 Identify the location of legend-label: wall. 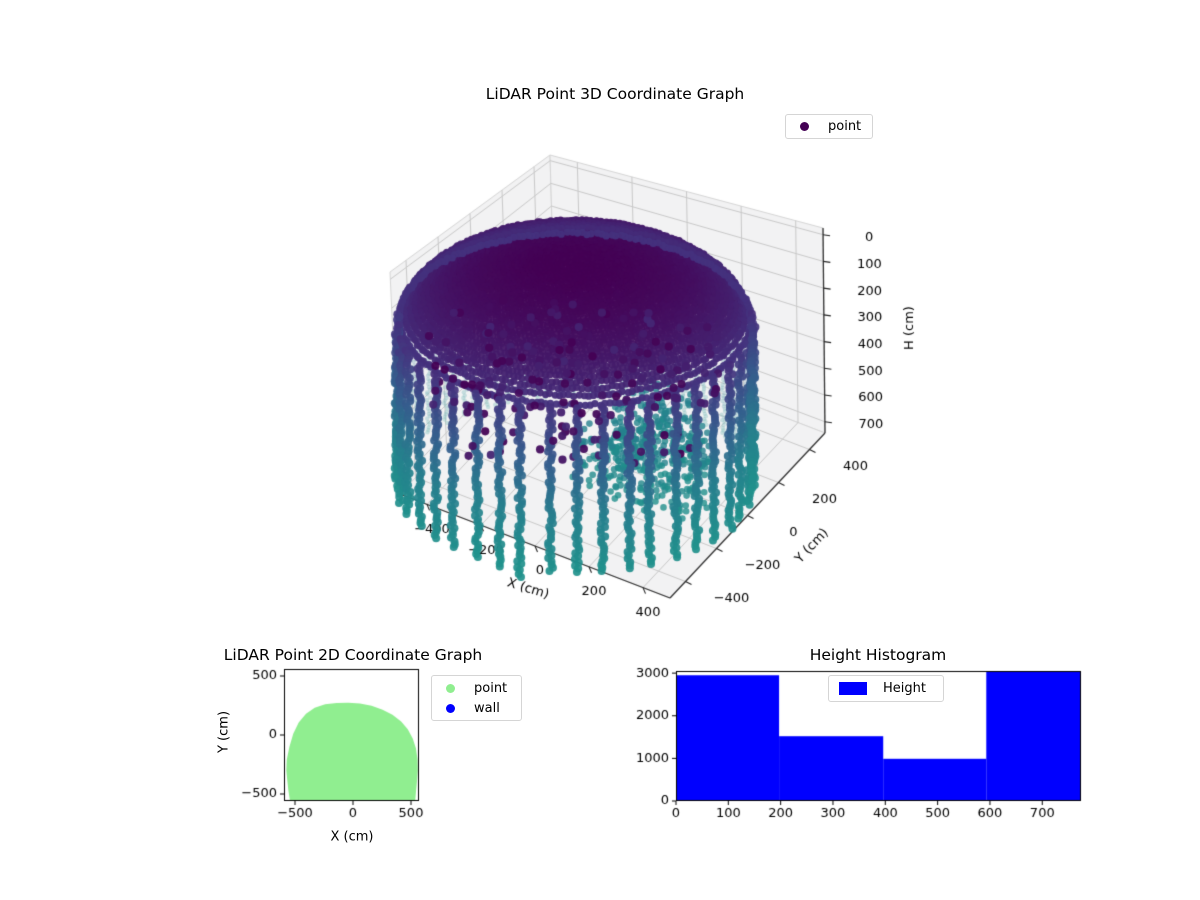
(487, 708).